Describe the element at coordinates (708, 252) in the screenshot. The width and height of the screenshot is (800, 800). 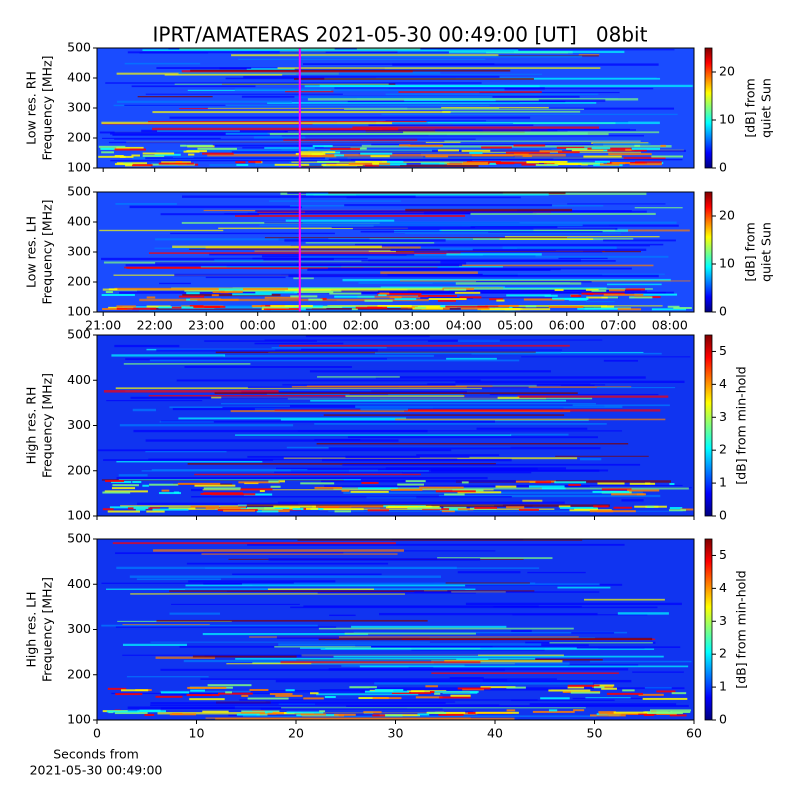
I see `colorbar` at that location.